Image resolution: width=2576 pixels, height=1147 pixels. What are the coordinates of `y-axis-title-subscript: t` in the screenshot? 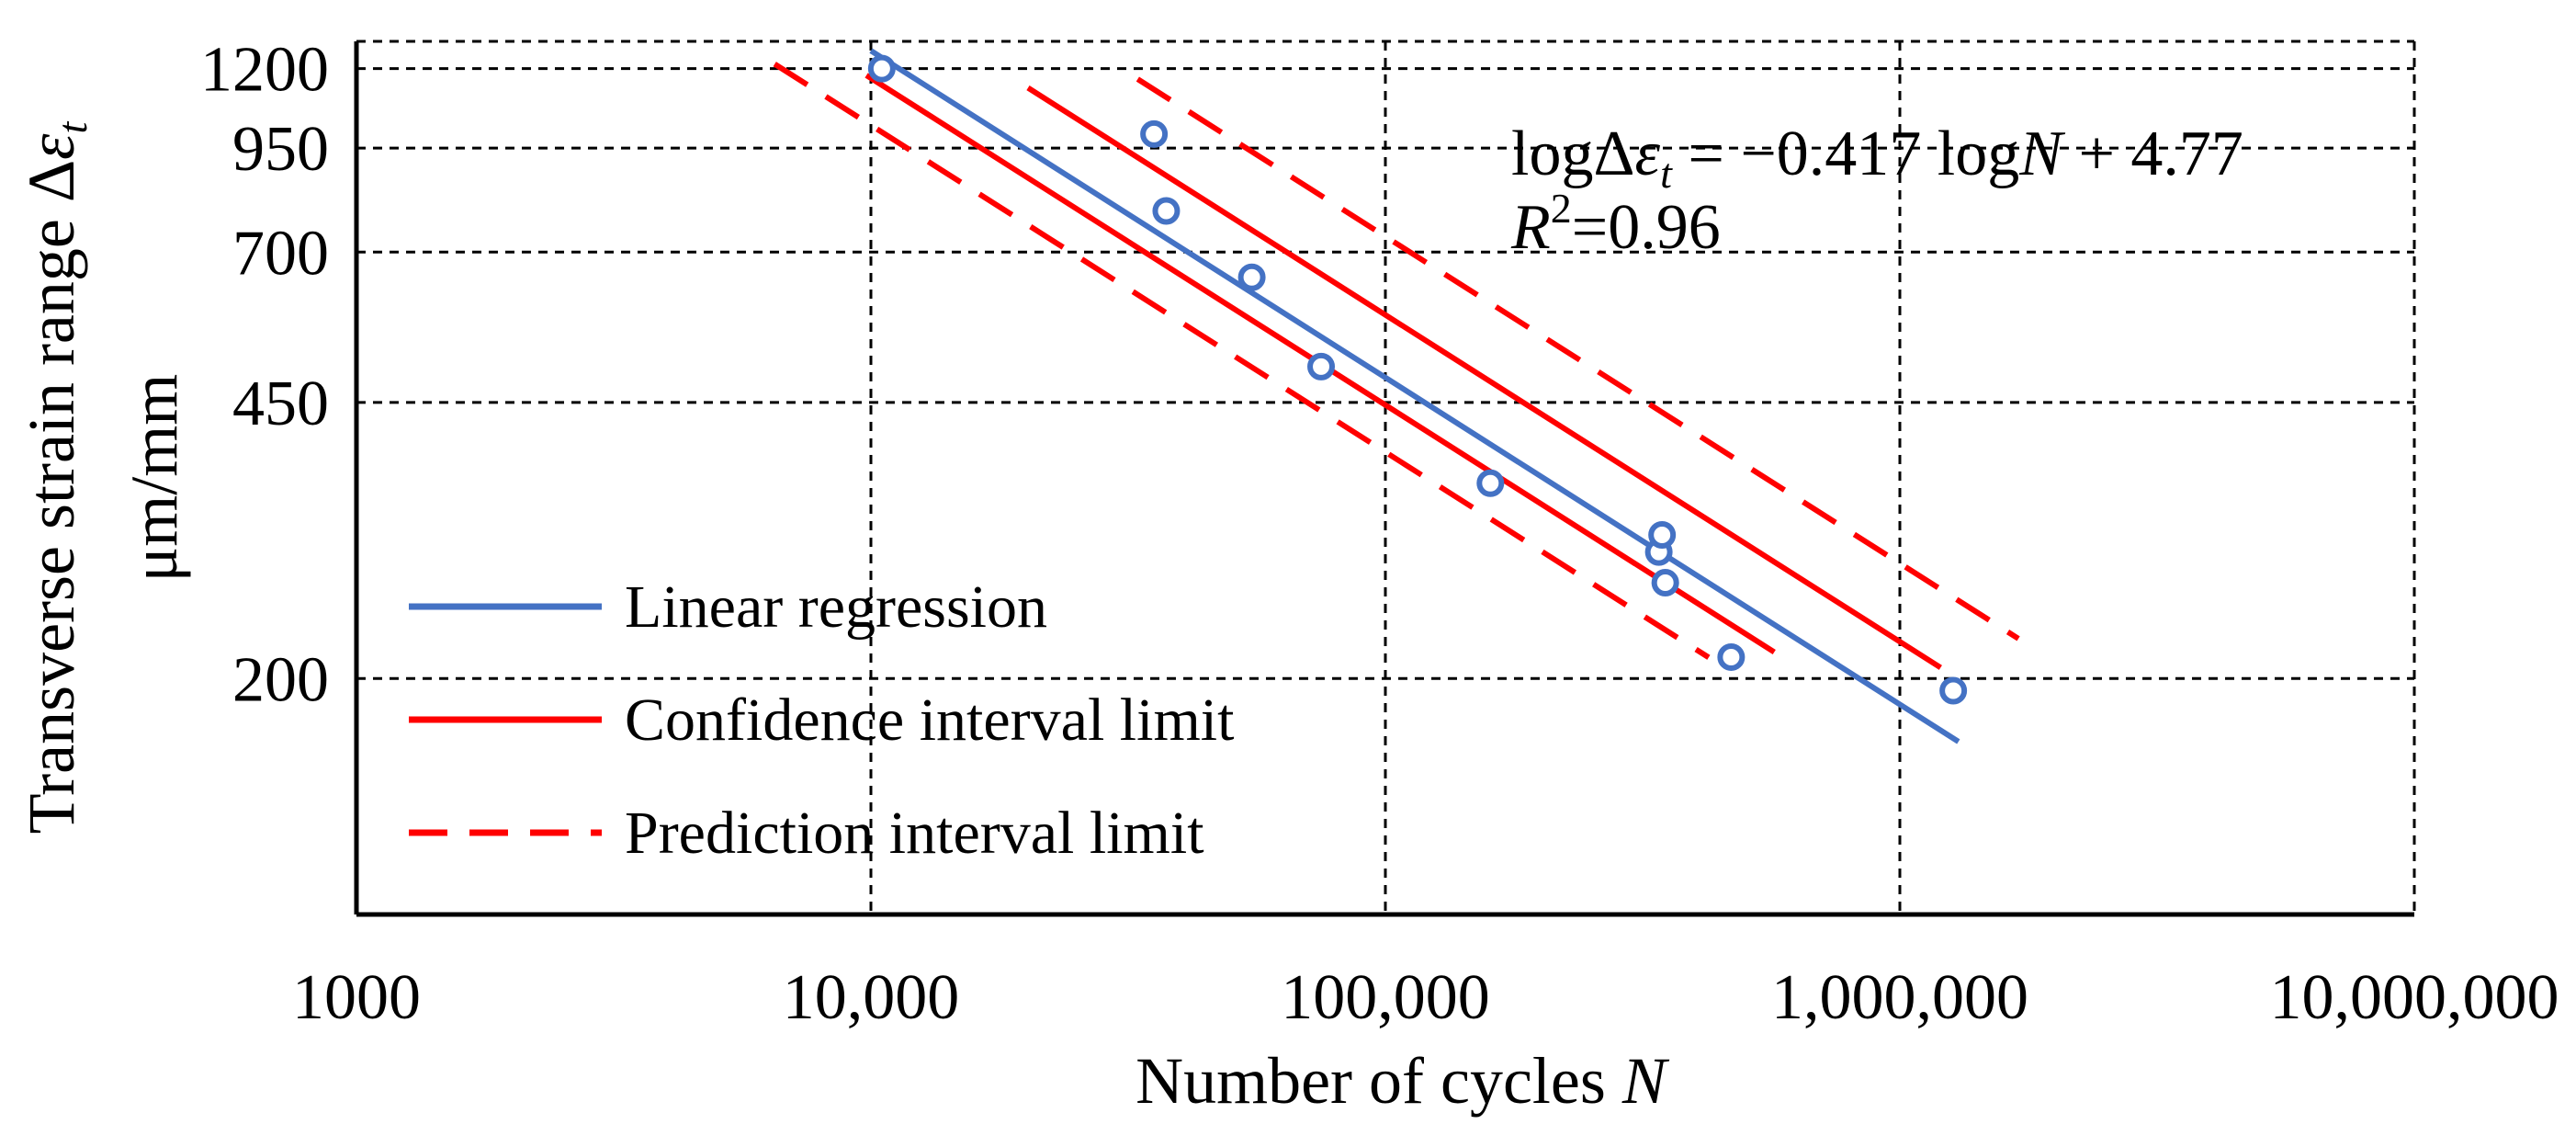 It's located at (72, 126).